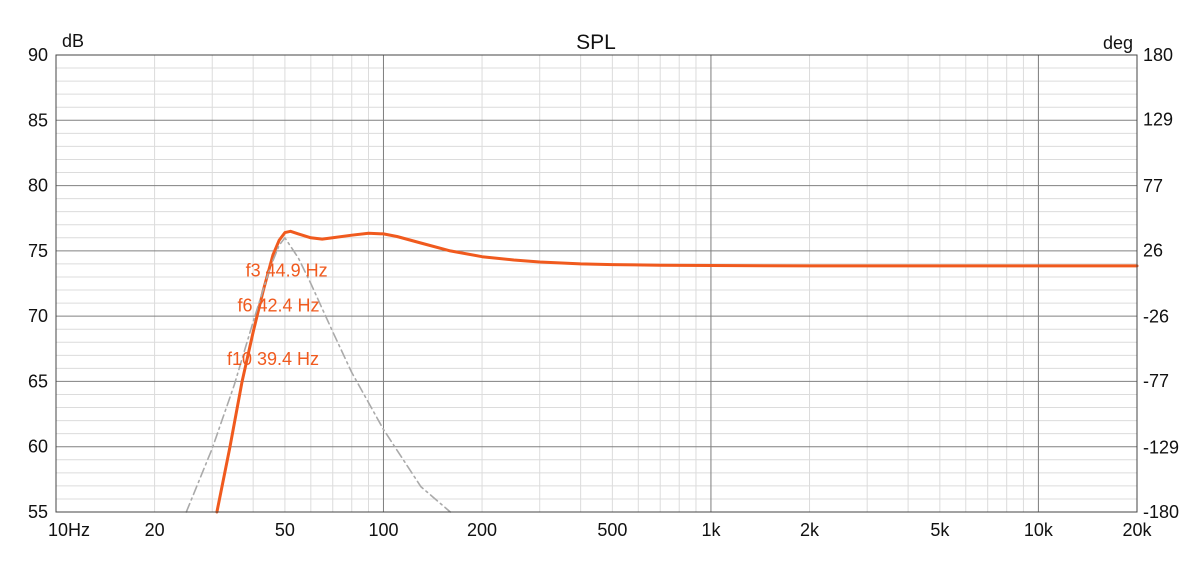  What do you see at coordinates (318, 375) in the screenshot?
I see `phase-curve` at bounding box center [318, 375].